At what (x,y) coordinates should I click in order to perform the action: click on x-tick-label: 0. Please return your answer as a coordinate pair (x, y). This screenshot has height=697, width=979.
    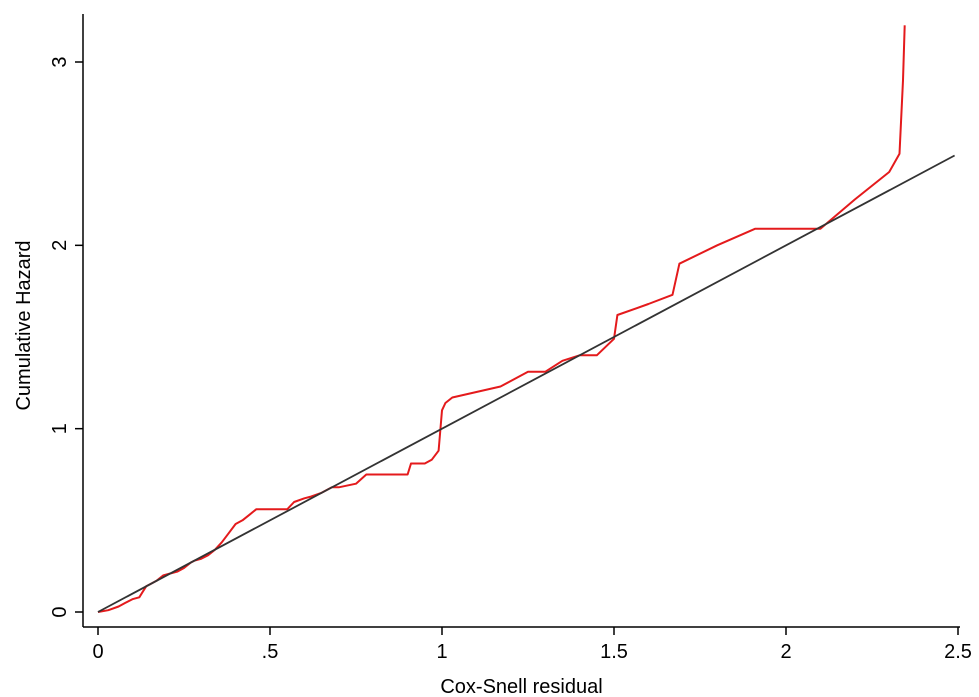
    Looking at the image, I should click on (97, 652).